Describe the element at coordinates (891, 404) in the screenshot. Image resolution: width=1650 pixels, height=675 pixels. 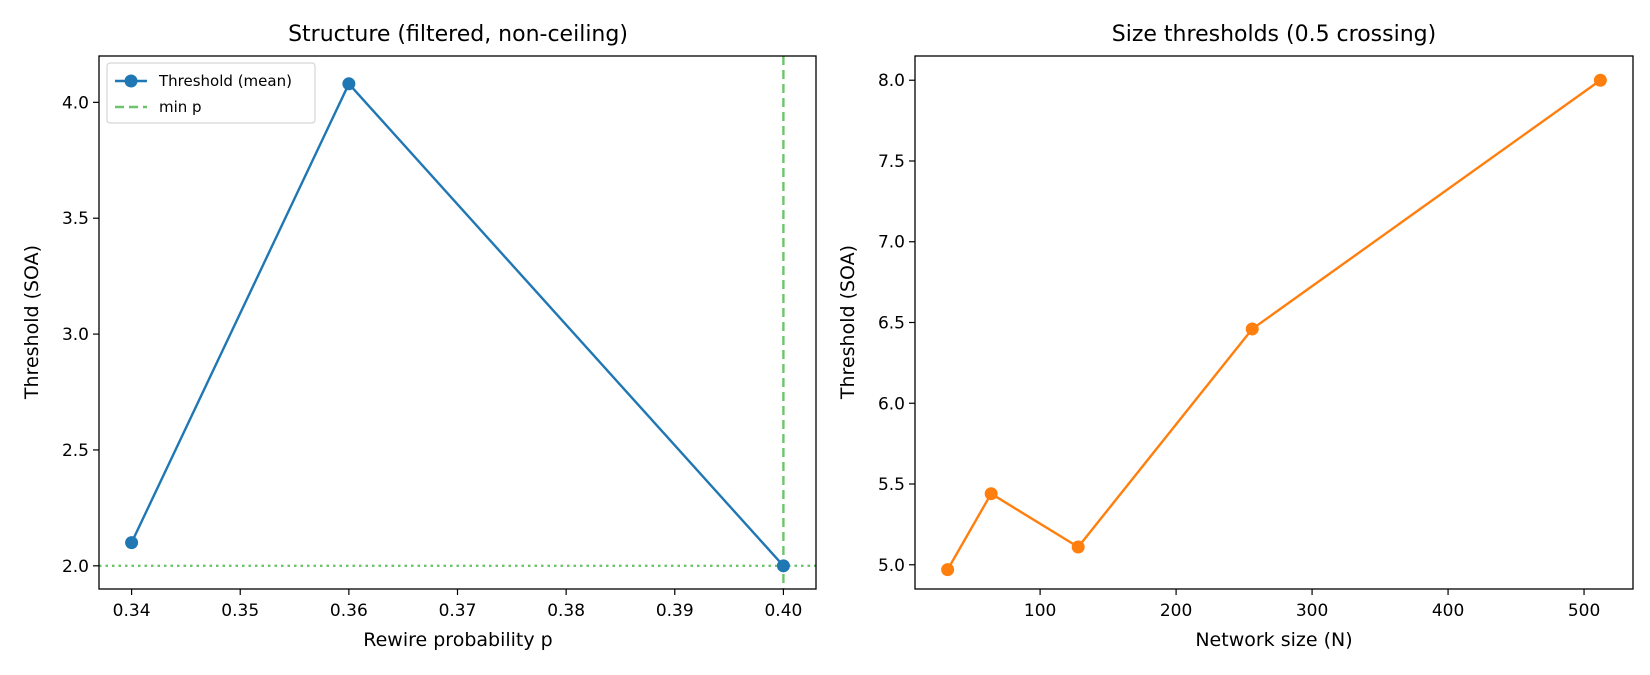
I see `right-y-tick-label: 6.0` at that location.